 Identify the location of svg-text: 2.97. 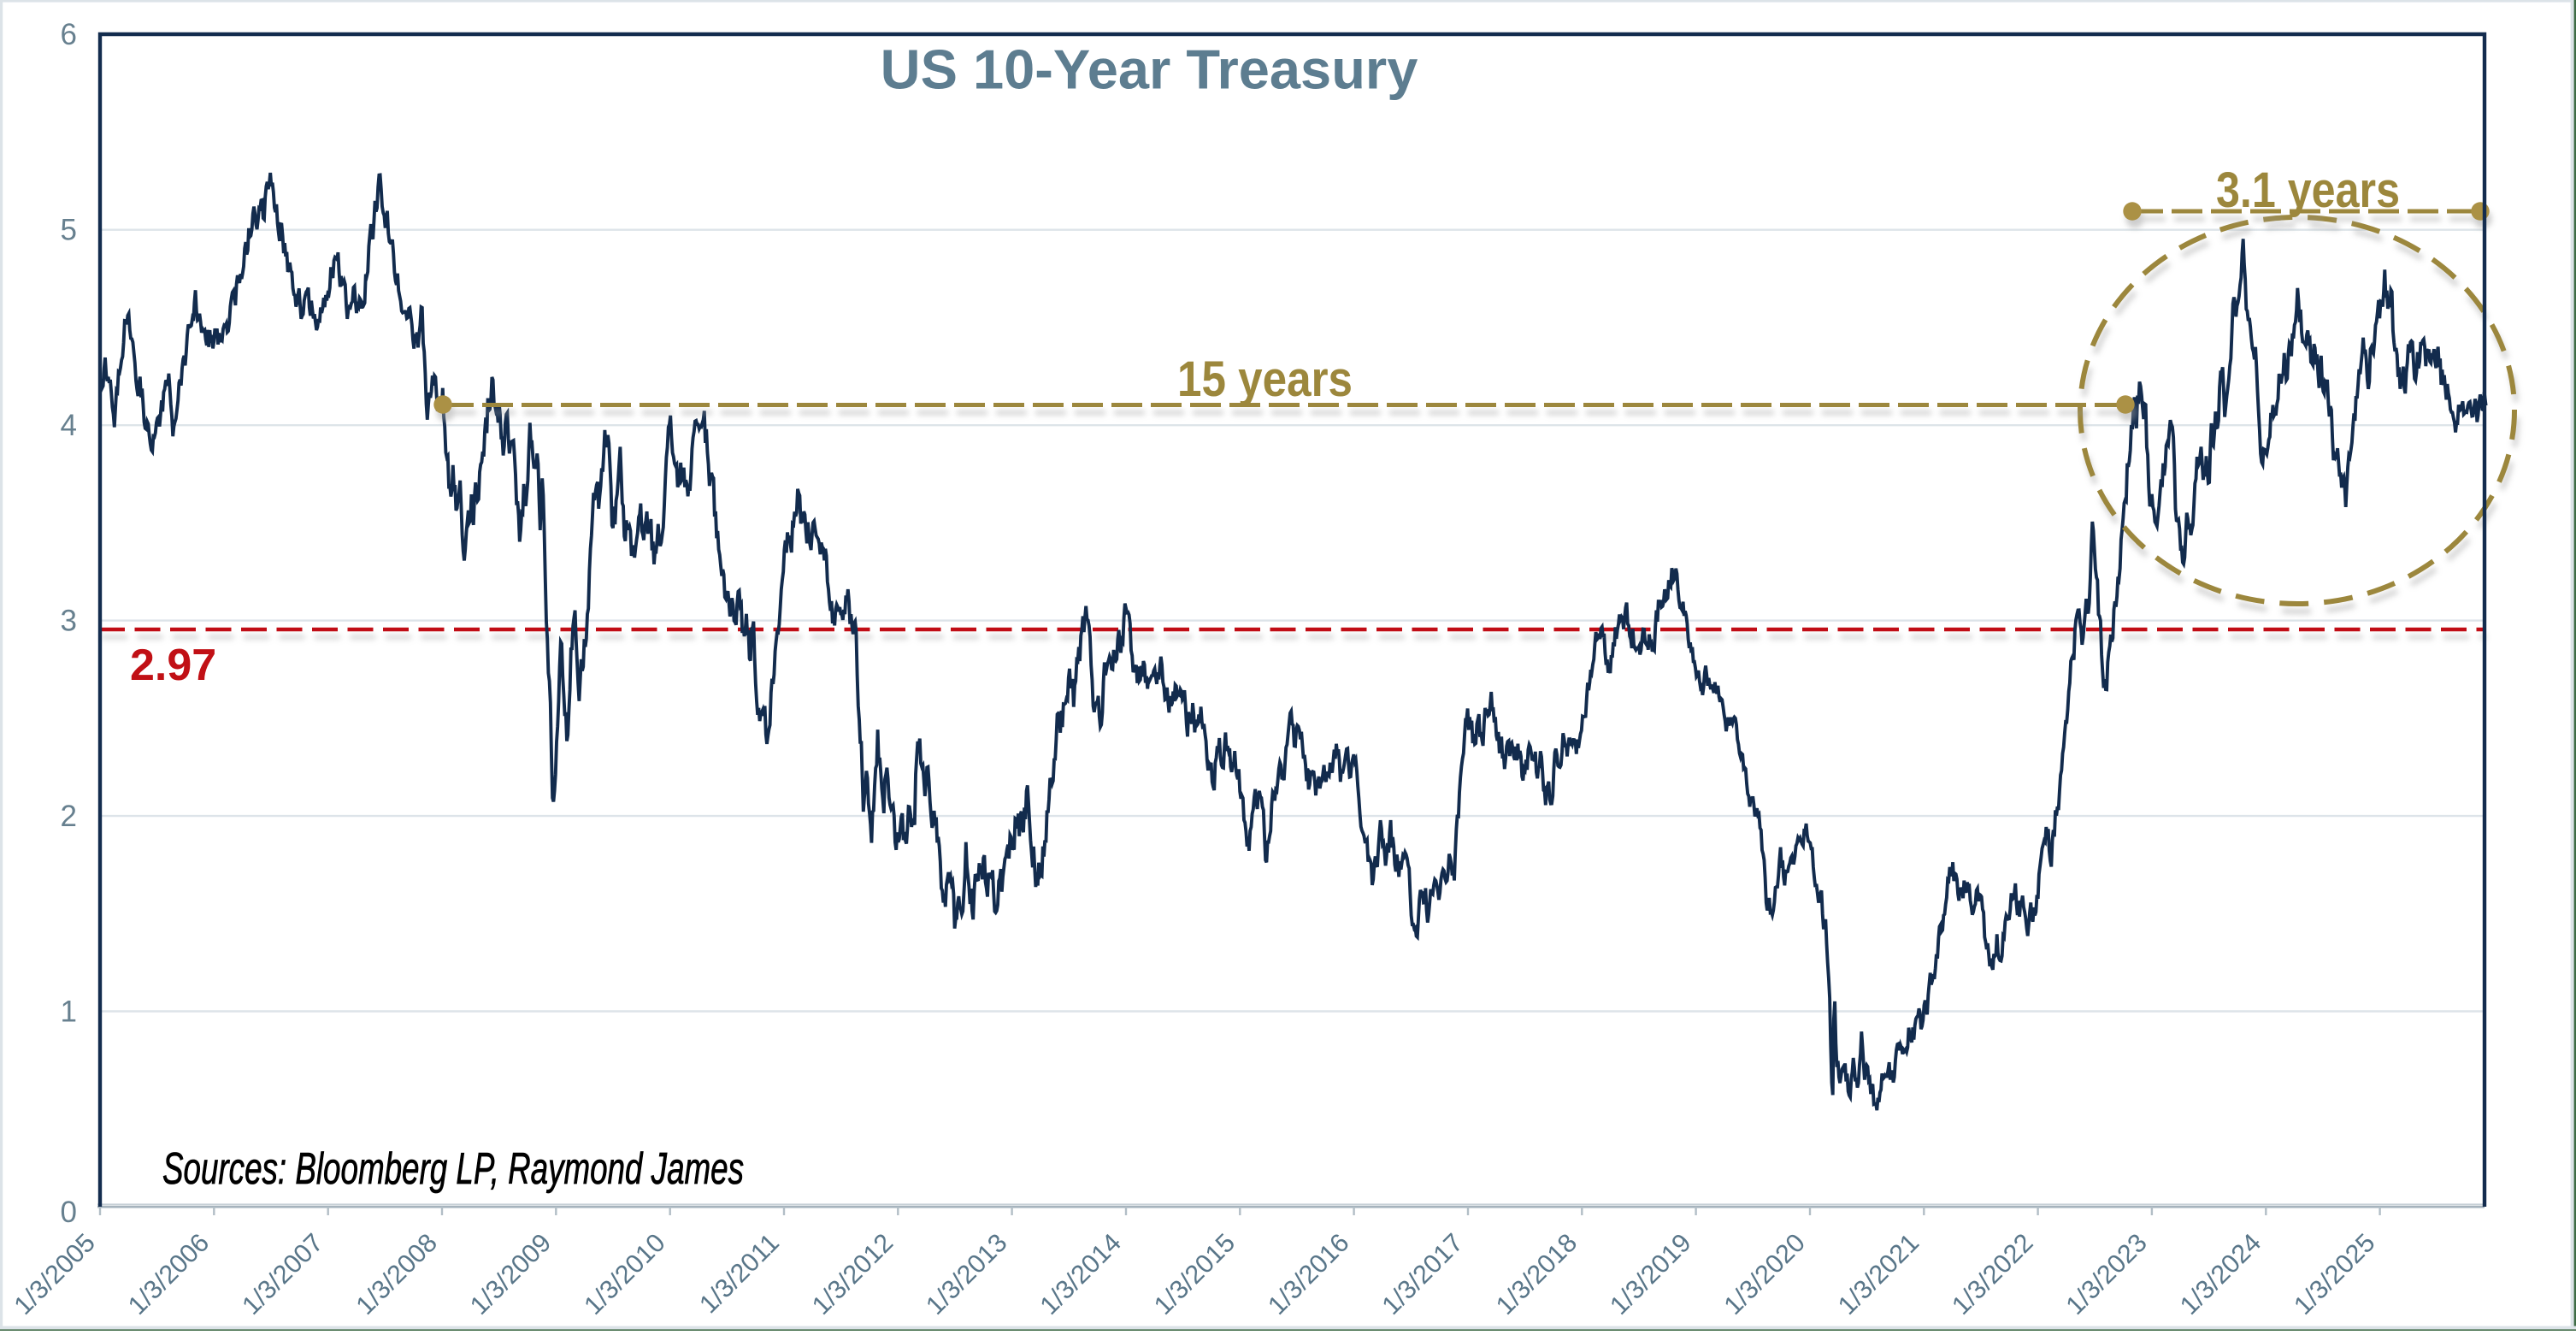
(173, 665).